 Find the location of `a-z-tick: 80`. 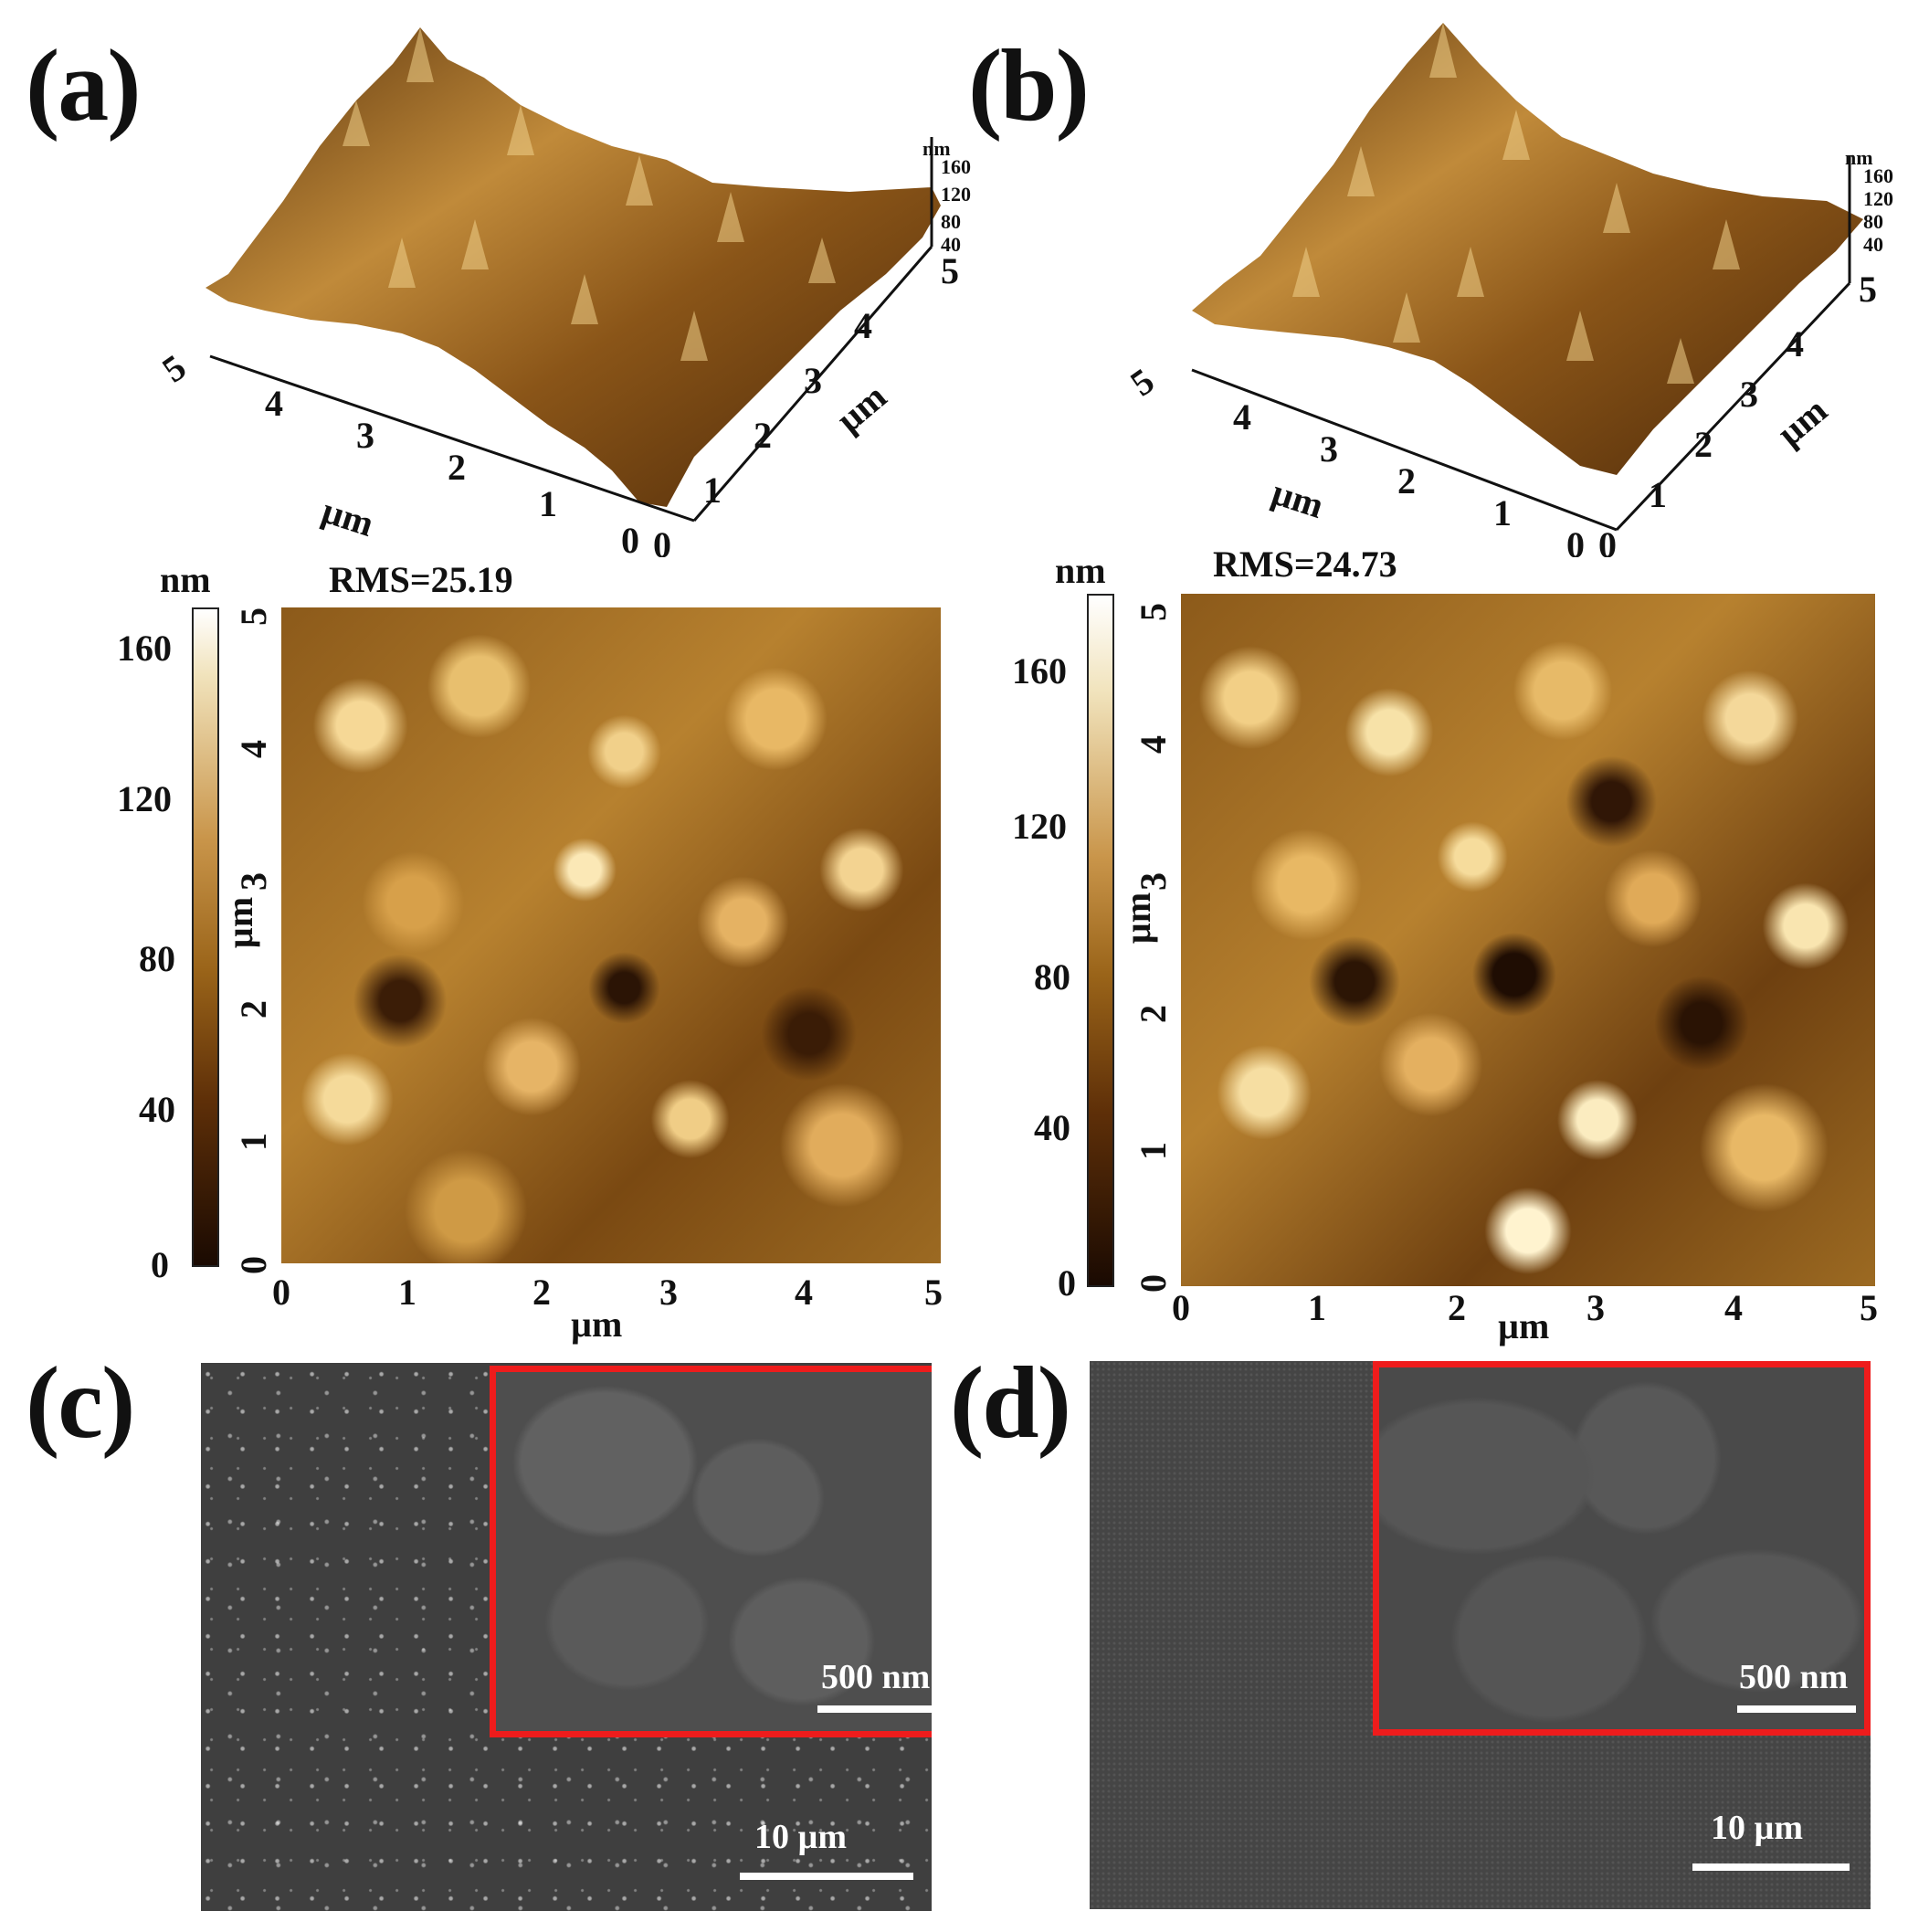

a-z-tick: 80 is located at coordinates (951, 221).